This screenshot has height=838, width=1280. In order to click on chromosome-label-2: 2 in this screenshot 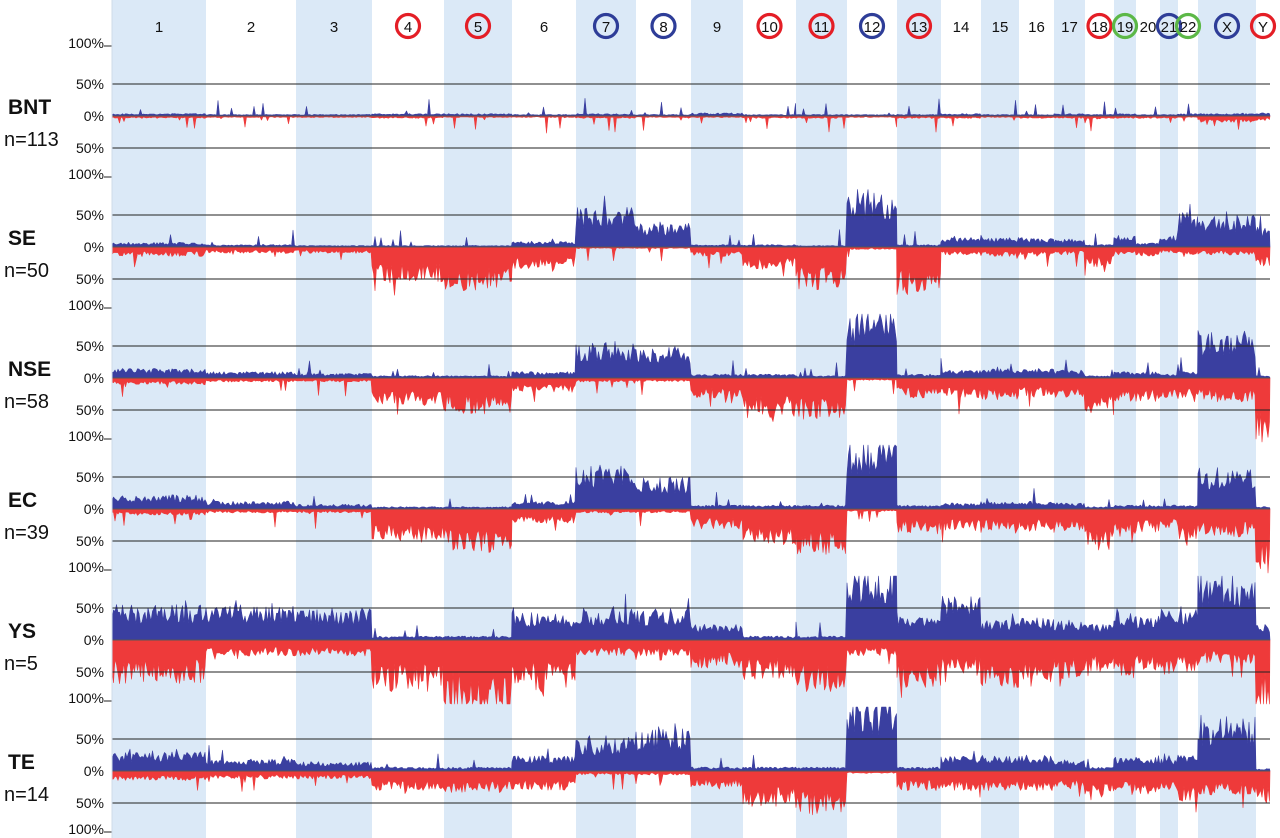, I will do `click(251, 27)`.